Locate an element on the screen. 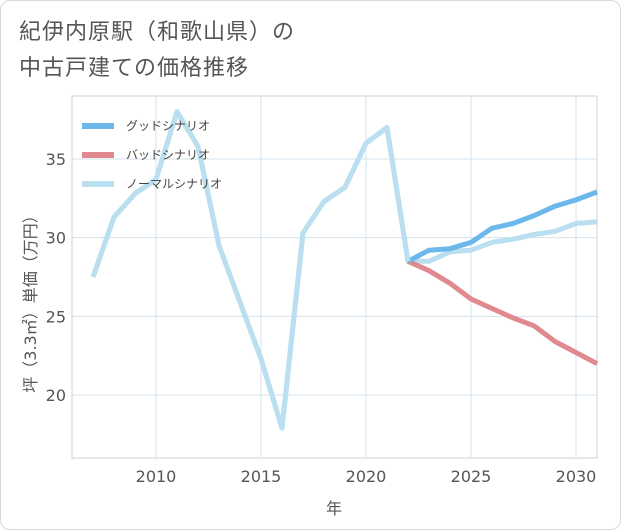  y-tick-label: 30 is located at coordinates (56, 238).